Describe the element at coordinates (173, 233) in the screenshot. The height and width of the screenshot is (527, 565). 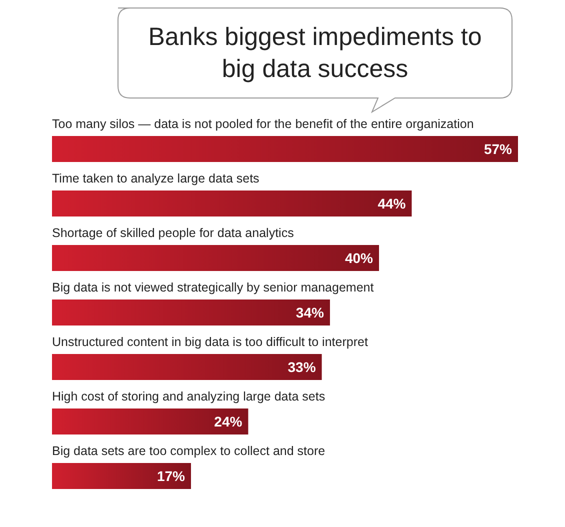
I see `y-tick-label: Shortage of skilled people for data analytics` at that location.